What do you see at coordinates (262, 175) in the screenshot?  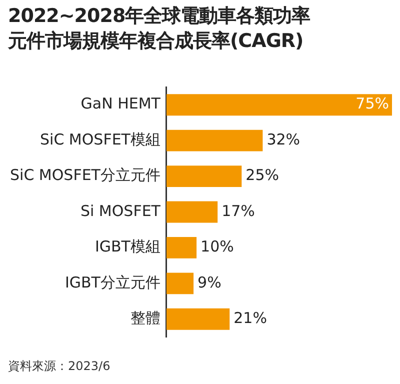 I see `data-label: 25%` at bounding box center [262, 175].